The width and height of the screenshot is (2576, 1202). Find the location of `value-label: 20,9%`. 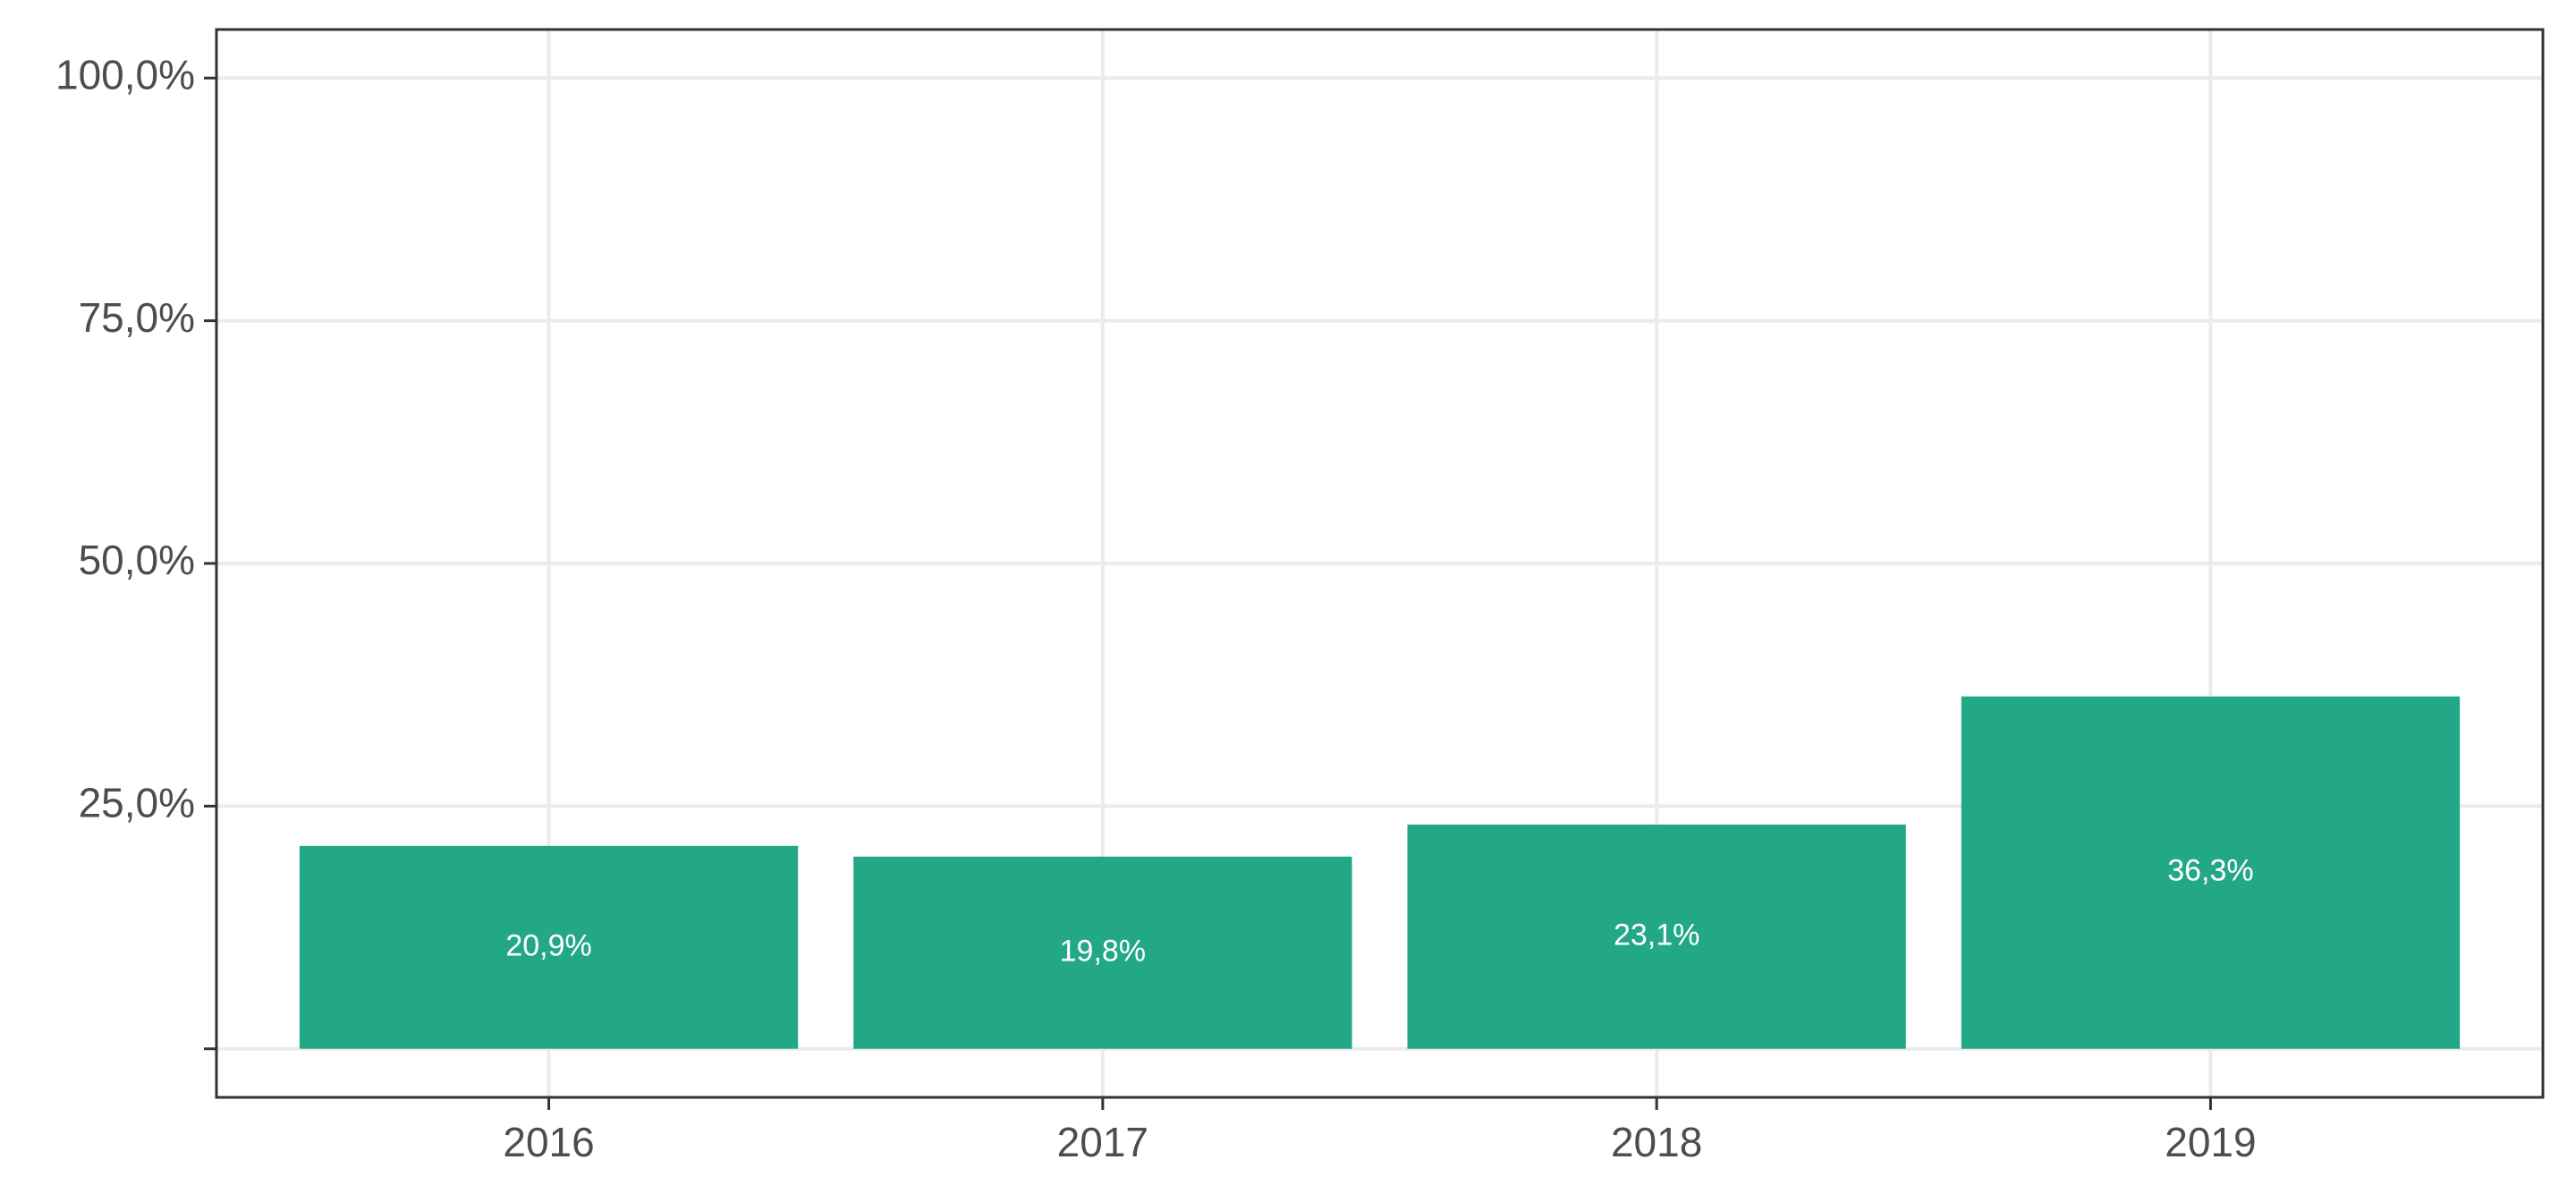

value-label: 20,9% is located at coordinates (548, 945).